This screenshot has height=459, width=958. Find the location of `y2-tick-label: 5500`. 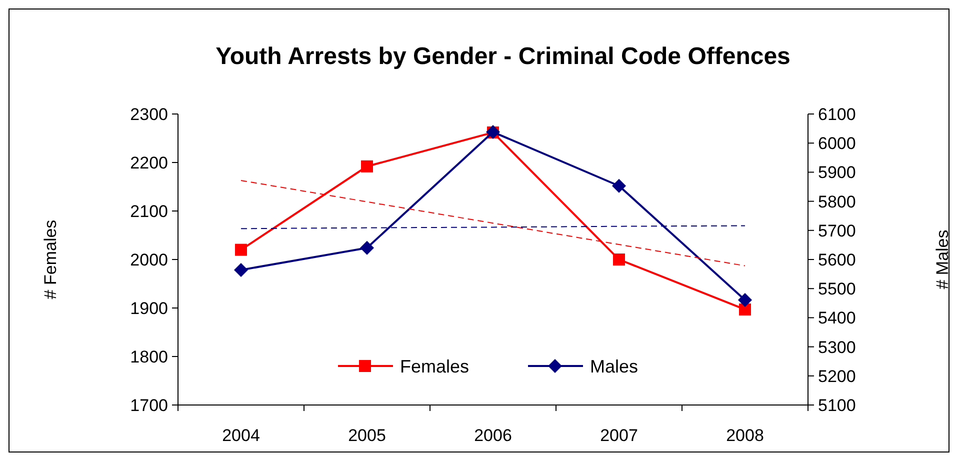

y2-tick-label: 5500 is located at coordinates (837, 289).